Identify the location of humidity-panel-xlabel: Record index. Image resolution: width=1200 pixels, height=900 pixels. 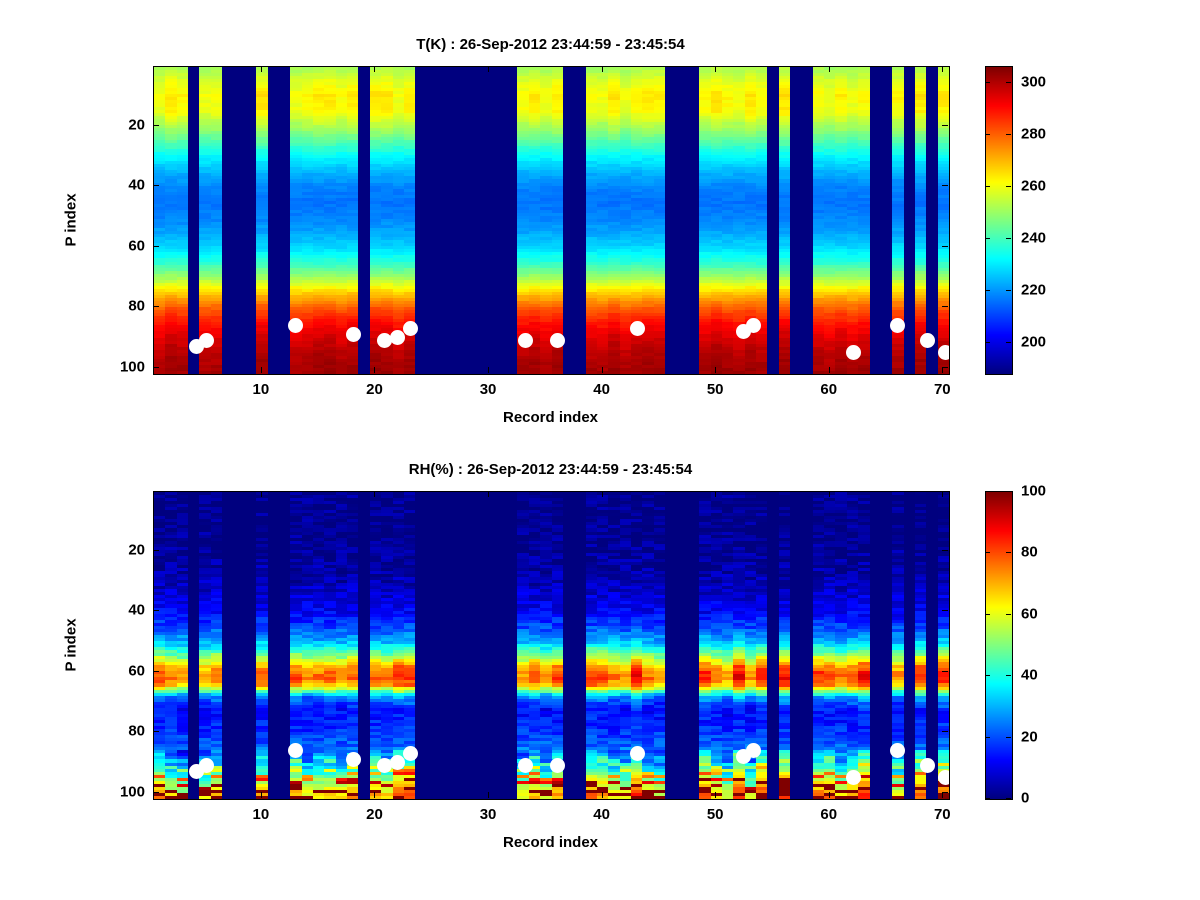
(550, 842).